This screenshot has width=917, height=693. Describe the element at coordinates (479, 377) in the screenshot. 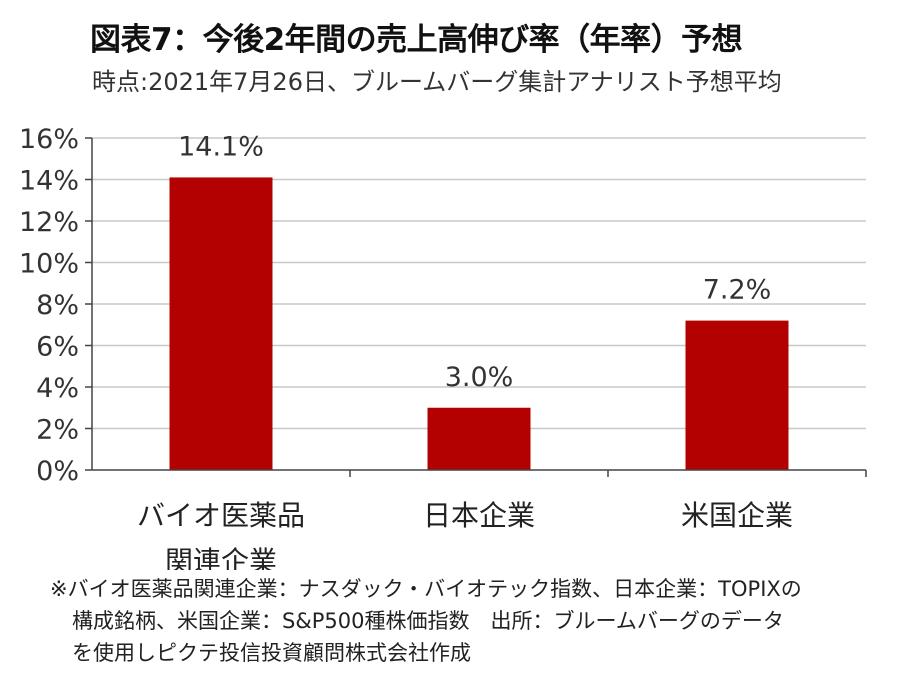

I see `data-label: 3.0%` at that location.